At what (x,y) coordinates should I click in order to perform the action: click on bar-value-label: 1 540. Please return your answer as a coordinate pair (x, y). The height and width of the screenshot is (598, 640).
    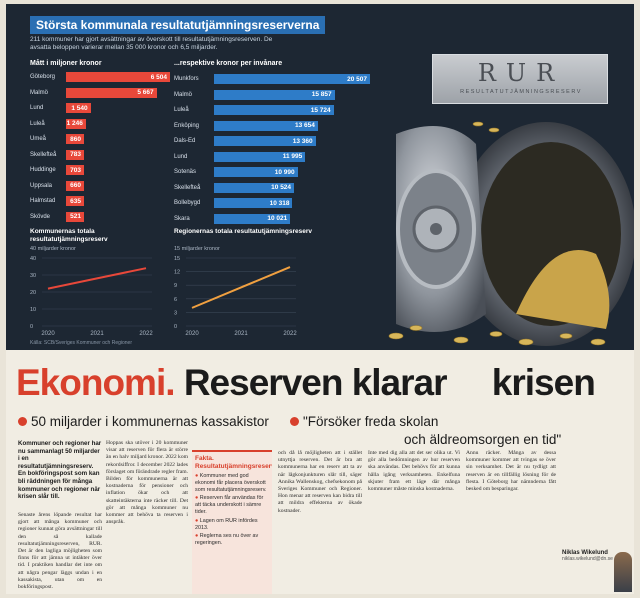
    Looking at the image, I should click on (79, 108).